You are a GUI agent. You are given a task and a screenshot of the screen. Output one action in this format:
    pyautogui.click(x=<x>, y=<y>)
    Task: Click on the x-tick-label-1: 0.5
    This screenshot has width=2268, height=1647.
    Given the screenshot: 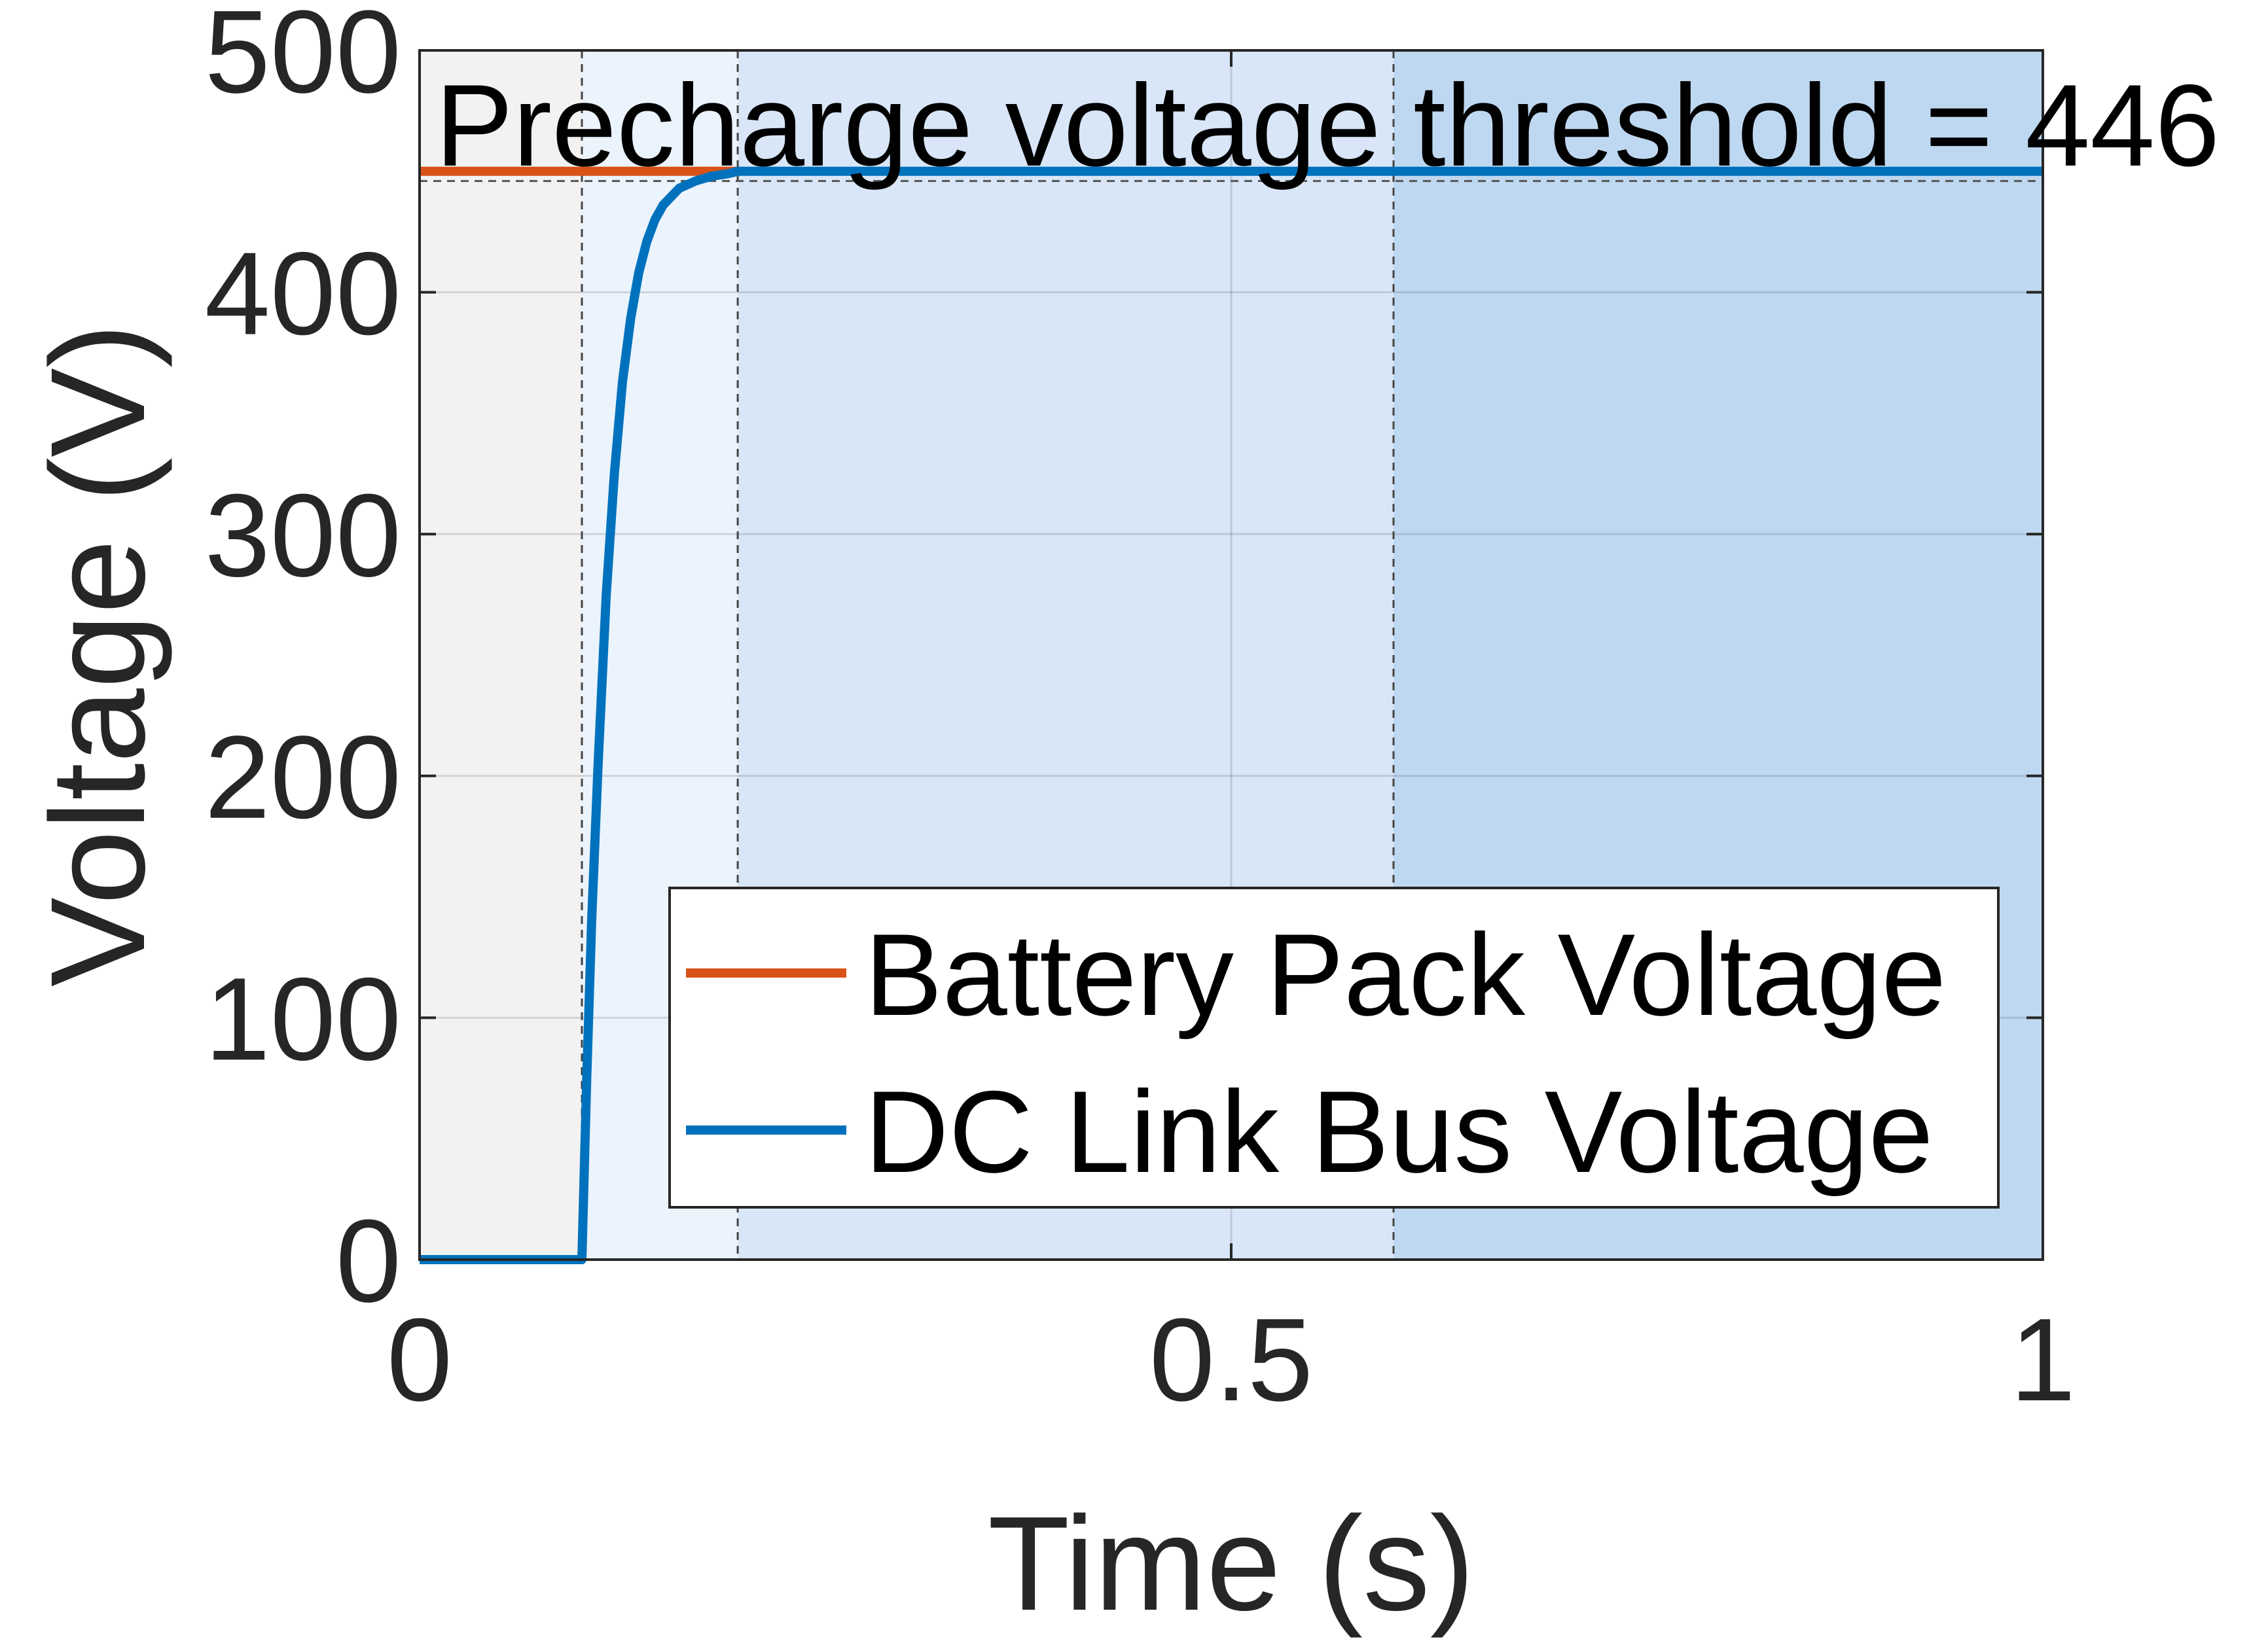 What is the action you would take?
    pyautogui.click(x=1231, y=1360)
    